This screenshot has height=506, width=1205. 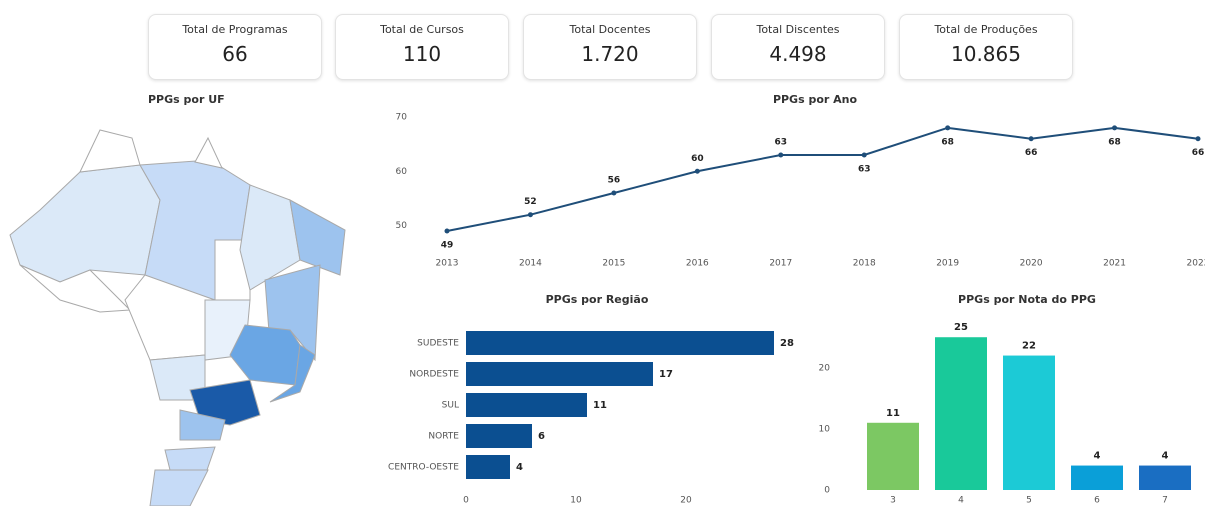 I want to click on data-label: 56, so click(x=614, y=180).